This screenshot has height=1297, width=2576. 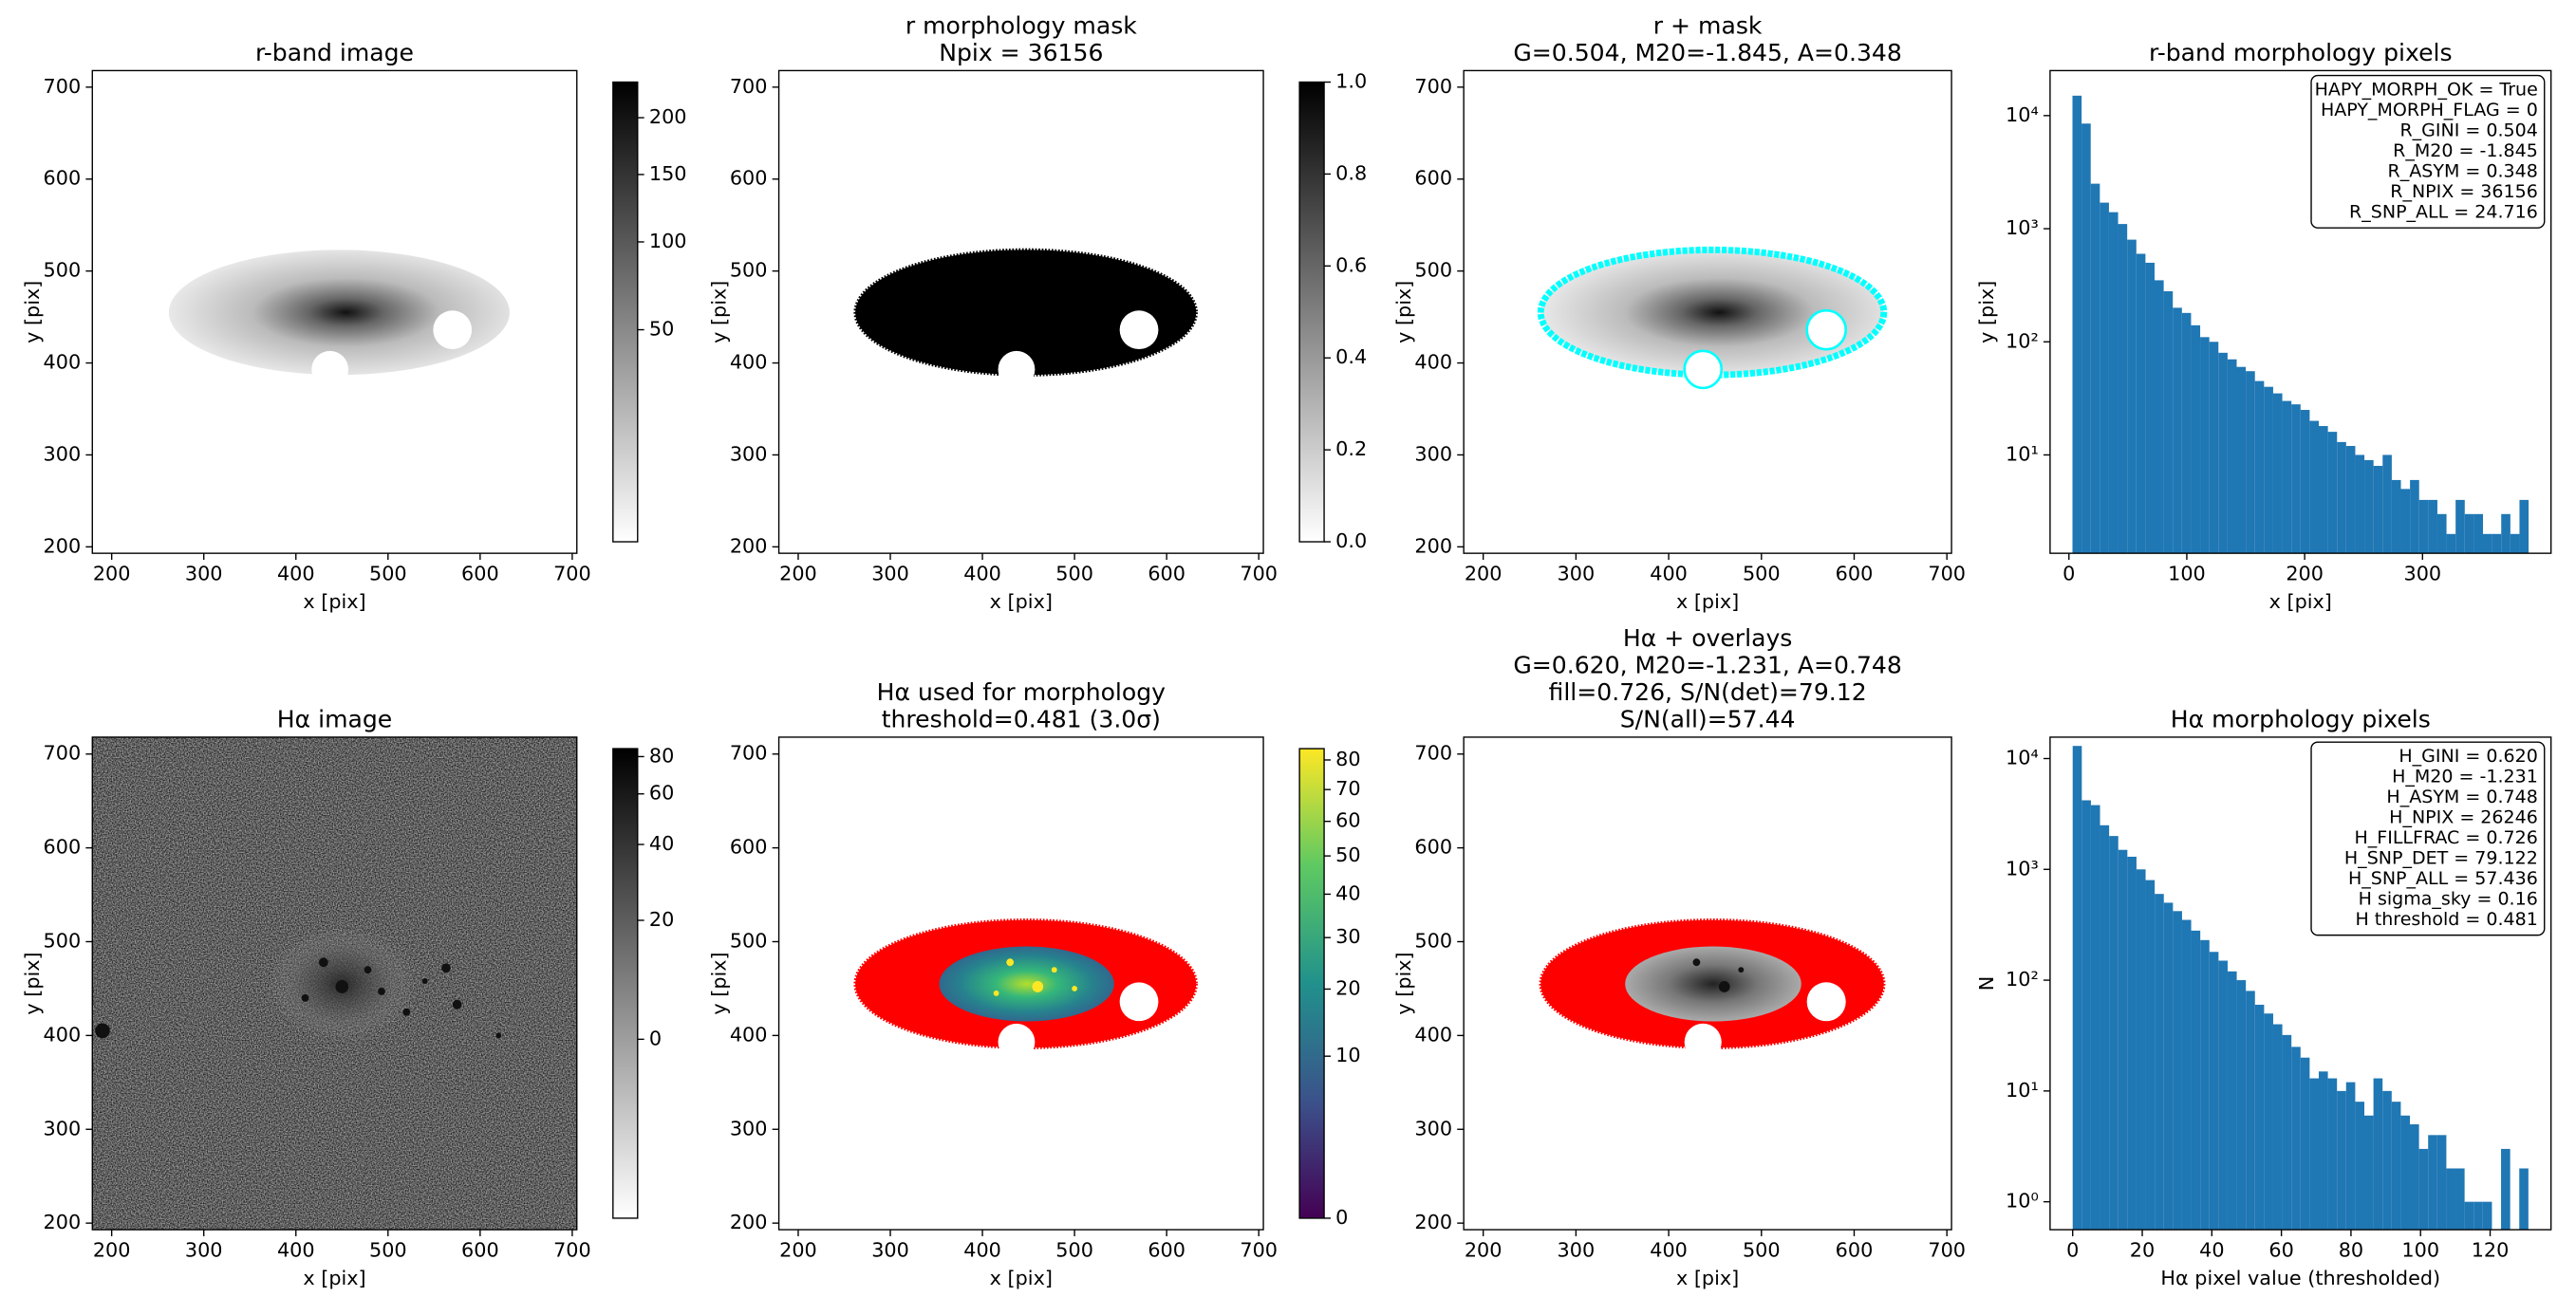 What do you see at coordinates (1351, 357) in the screenshot?
I see `colorbar-tick-label: 0.4` at bounding box center [1351, 357].